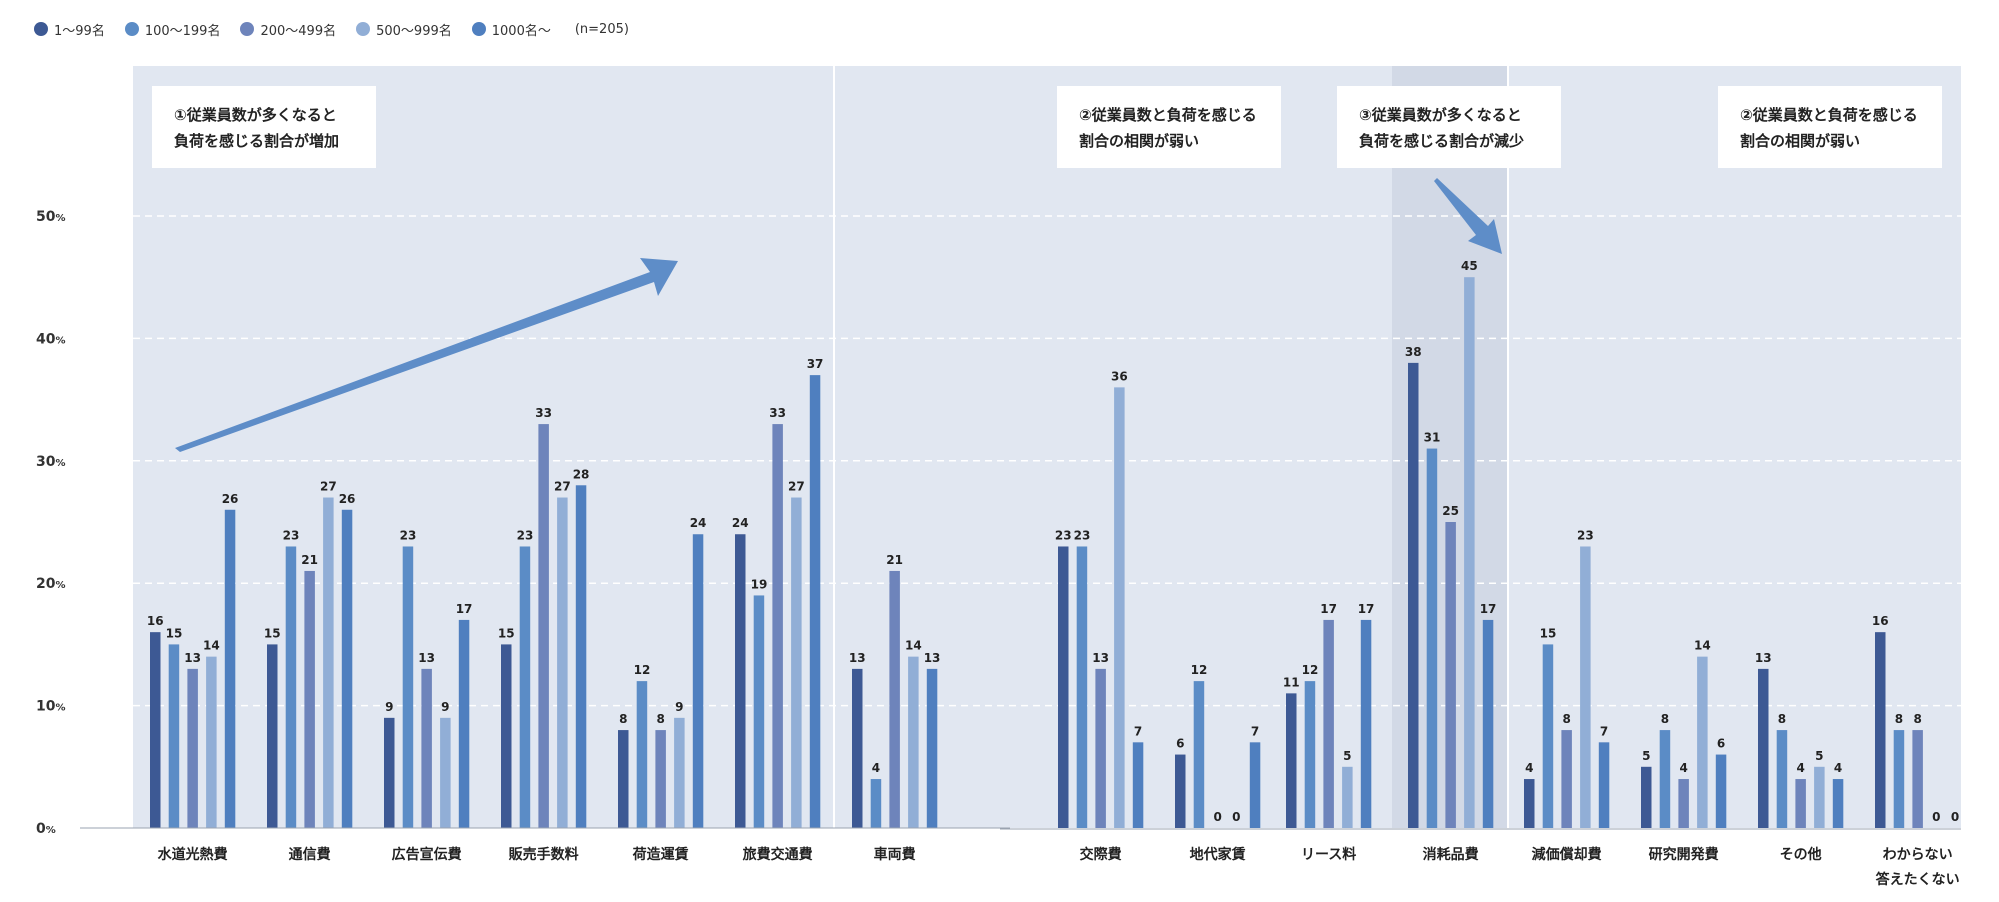  Describe the element at coordinates (1119, 376) in the screenshot. I see `data-label: 36` at that location.